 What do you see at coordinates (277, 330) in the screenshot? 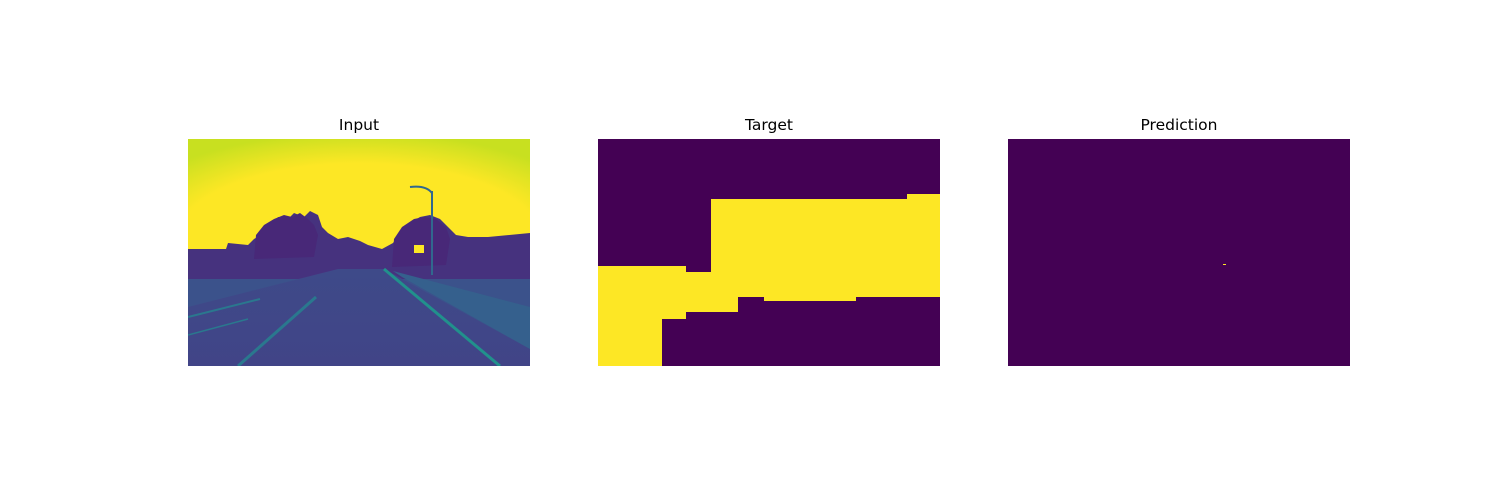
I see `lane-marking` at bounding box center [277, 330].